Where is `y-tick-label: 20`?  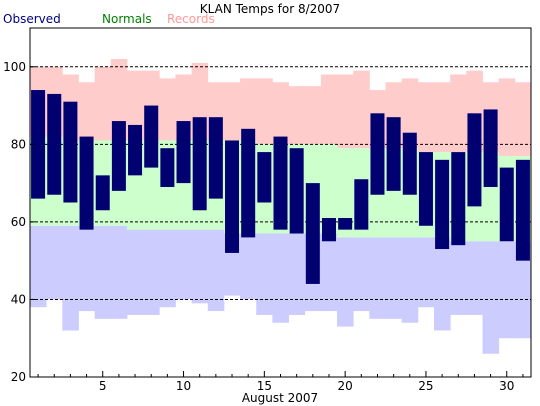 y-tick-label: 20 is located at coordinates (18, 377).